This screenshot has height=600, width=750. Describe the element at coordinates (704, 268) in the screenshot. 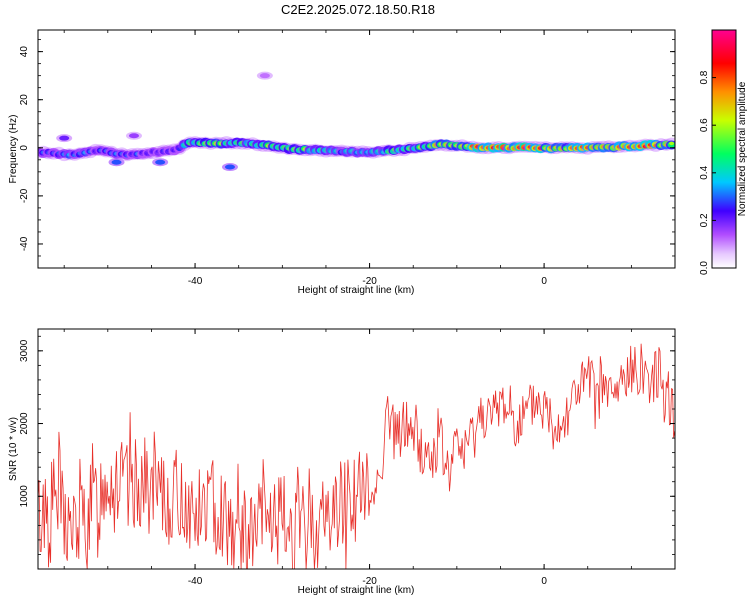

I see `colorbar-tick-label: 0.0` at that location.